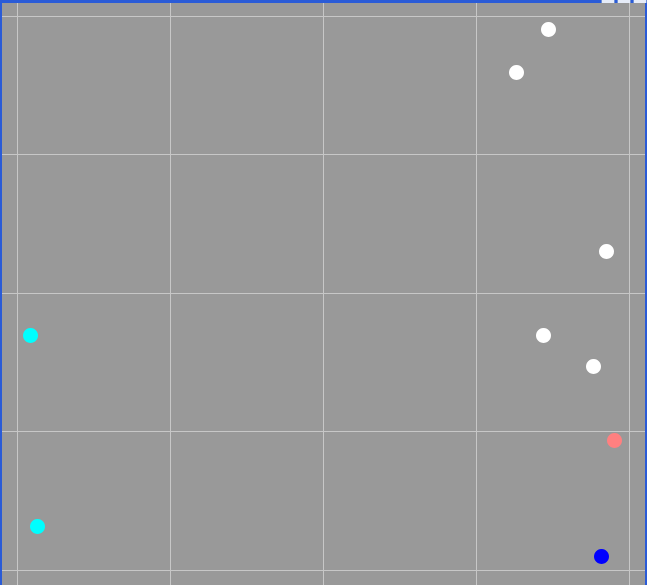  Describe the element at coordinates (601, 556) in the screenshot. I see `blue-dot` at that location.